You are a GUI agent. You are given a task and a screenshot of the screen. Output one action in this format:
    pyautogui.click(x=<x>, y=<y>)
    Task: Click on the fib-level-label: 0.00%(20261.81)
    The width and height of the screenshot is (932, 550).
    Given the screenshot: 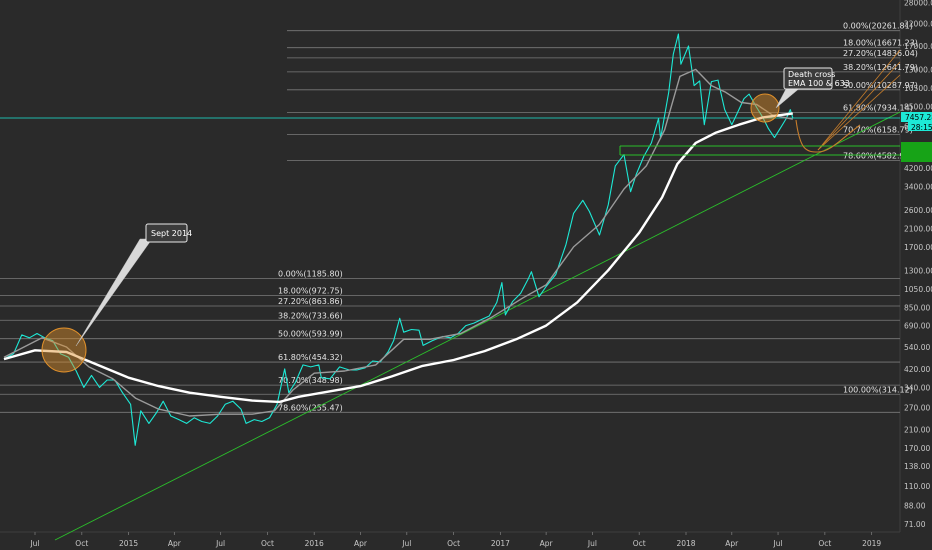 What is the action you would take?
    pyautogui.click(x=878, y=26)
    